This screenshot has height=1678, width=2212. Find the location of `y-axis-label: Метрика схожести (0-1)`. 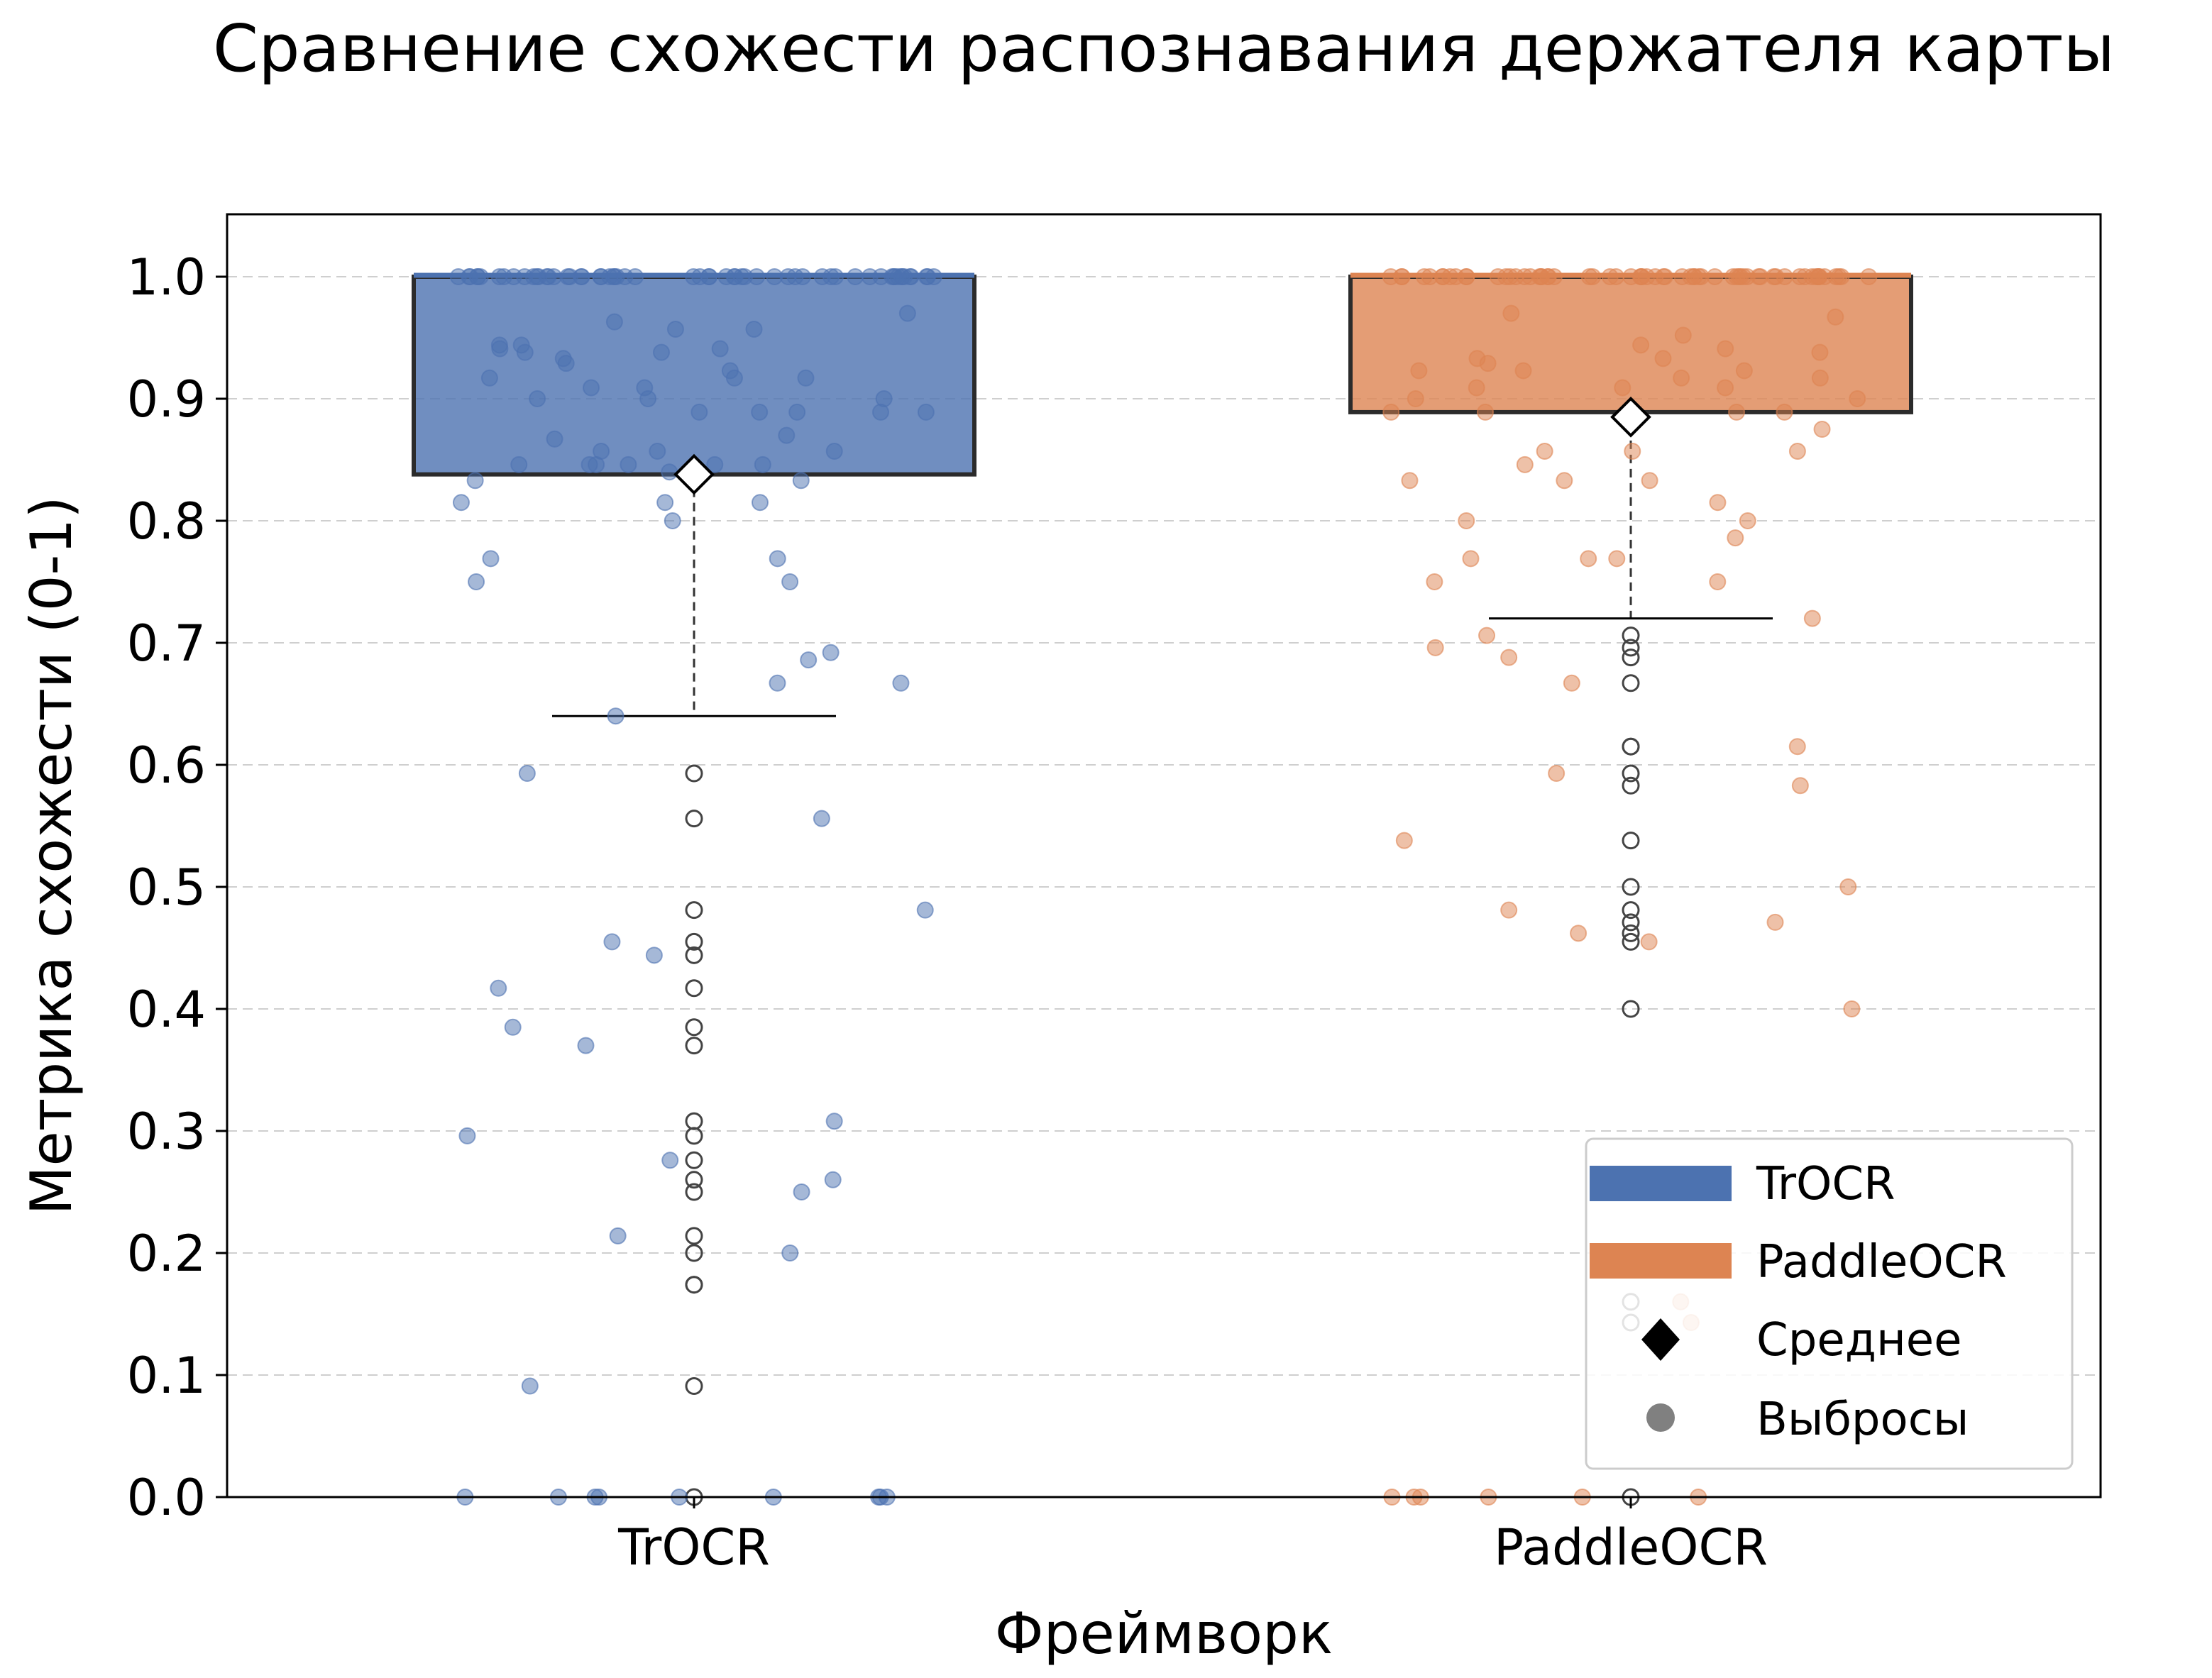

y-axis-label: Метрика схожести (0-1) is located at coordinates (51, 855).